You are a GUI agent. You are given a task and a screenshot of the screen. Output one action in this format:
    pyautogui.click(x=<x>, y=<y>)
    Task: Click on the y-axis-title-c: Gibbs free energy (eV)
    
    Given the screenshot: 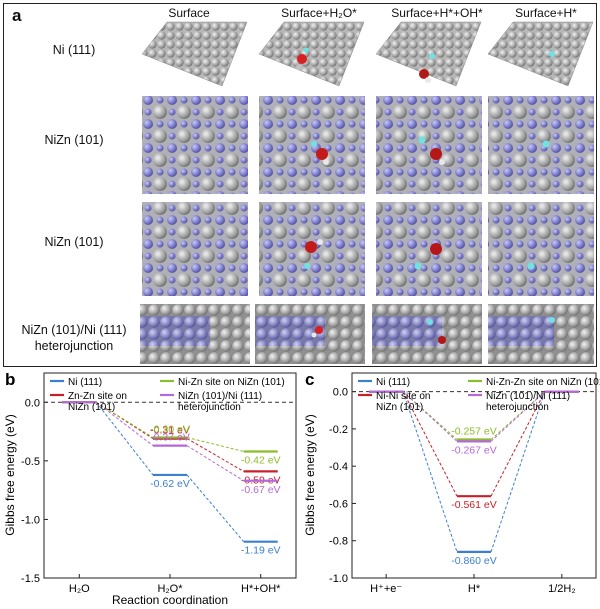 What is the action you would take?
    pyautogui.click(x=310, y=474)
    